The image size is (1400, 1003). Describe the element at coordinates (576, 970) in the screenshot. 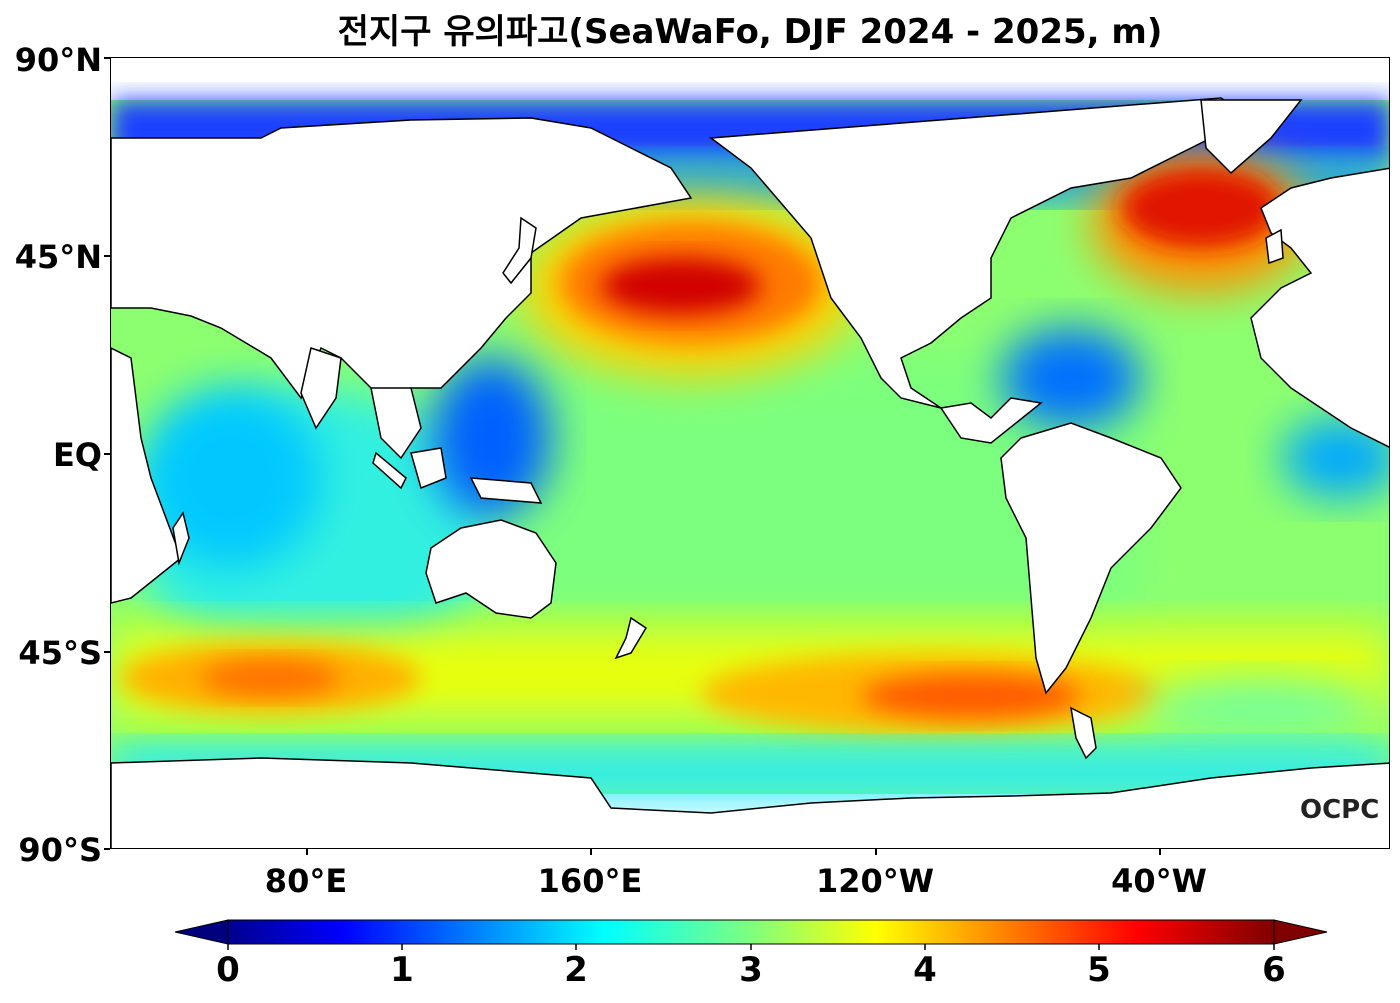

I see `colorbar-tick-2: 2` at that location.